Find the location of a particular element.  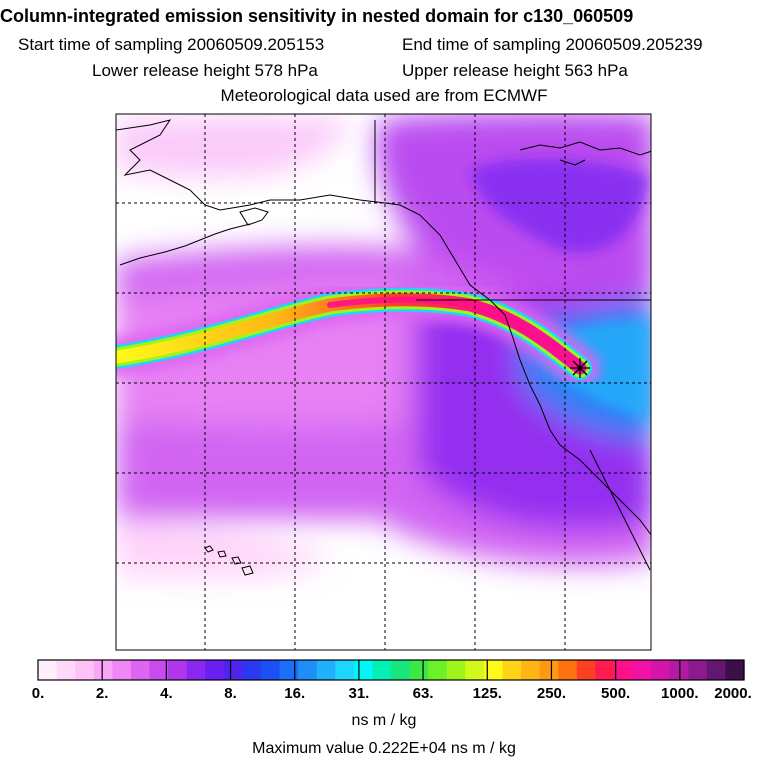

colorbar-tick-label: 2000. is located at coordinates (733, 693).